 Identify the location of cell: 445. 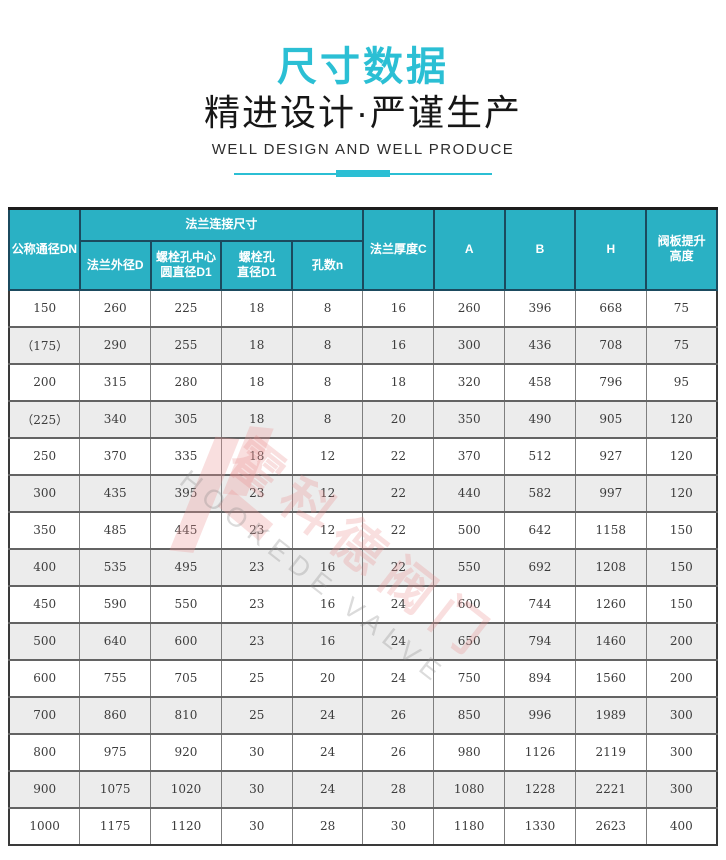
(186, 529).